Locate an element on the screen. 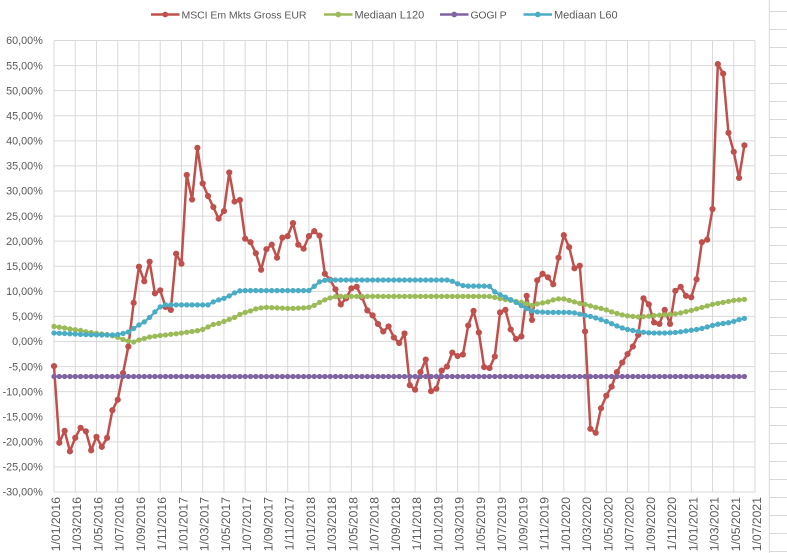  svg-text: Mediaan L120 is located at coordinates (390, 15).